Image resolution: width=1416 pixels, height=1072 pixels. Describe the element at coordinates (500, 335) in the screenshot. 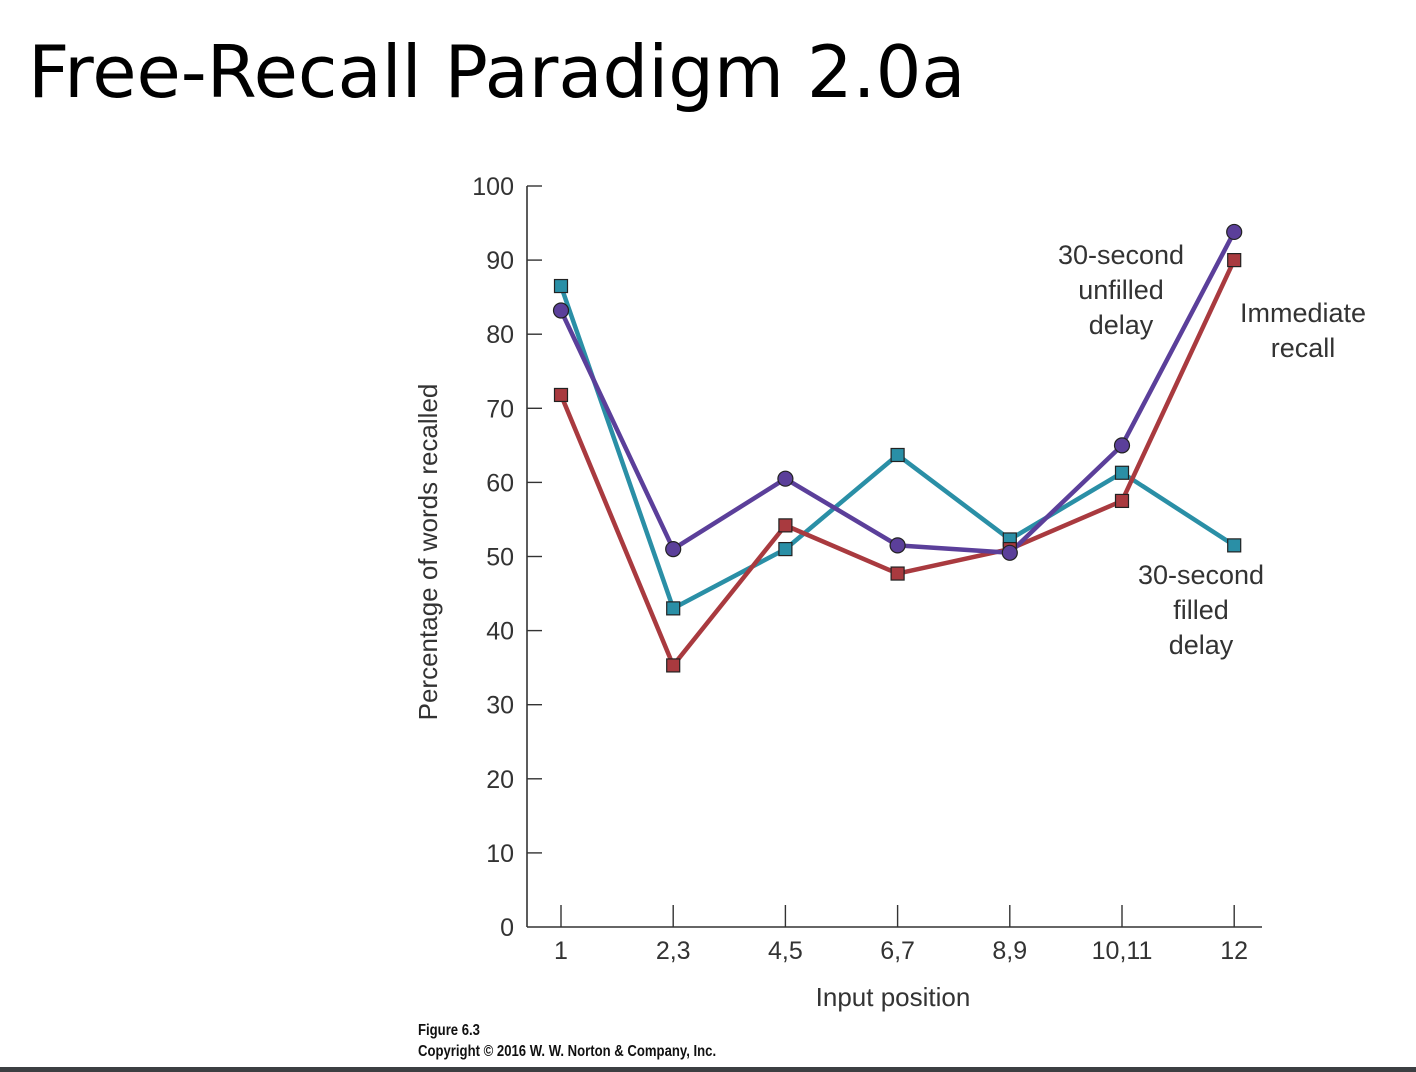

I see `y-tick-label: 80` at that location.